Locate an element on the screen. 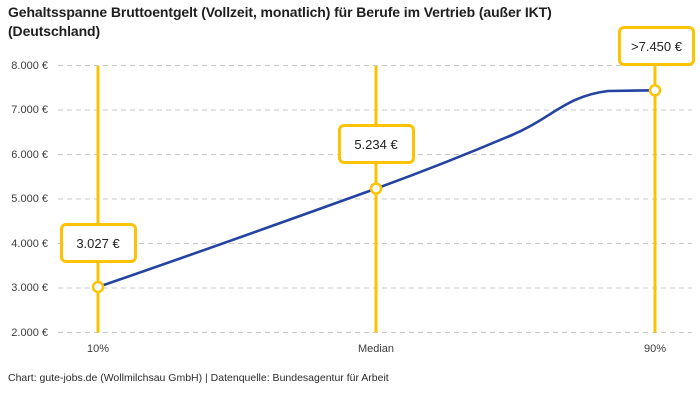  ytick-5000: 5.000 € is located at coordinates (29, 199).